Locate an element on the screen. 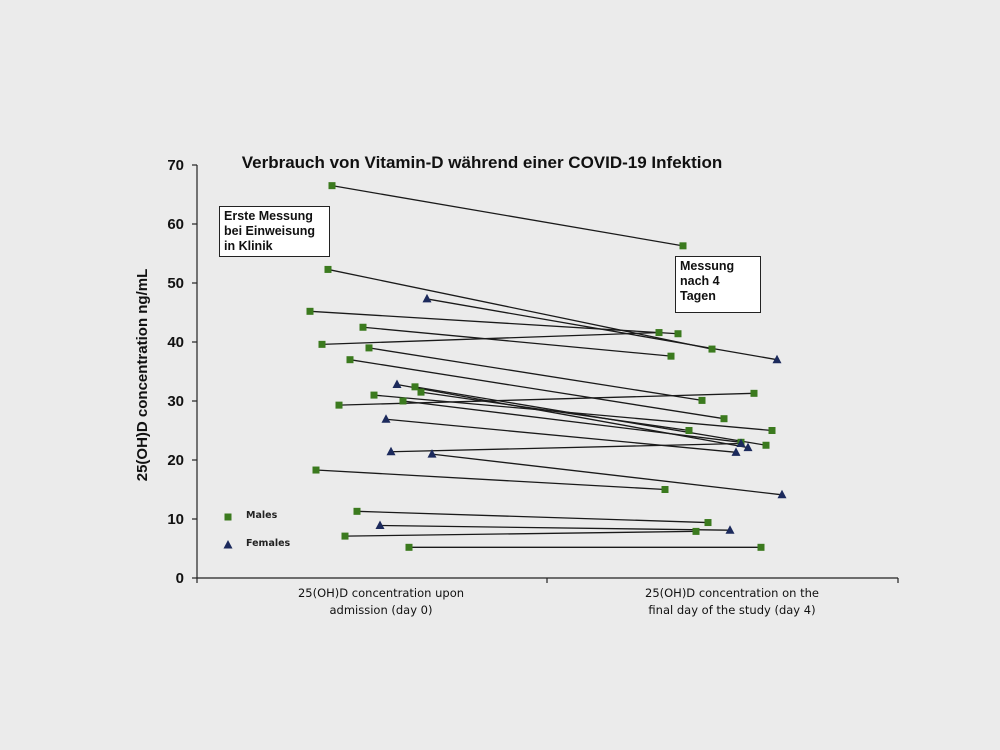 The height and width of the screenshot is (750, 1000). y-tick-label: 40 is located at coordinates (175, 342).